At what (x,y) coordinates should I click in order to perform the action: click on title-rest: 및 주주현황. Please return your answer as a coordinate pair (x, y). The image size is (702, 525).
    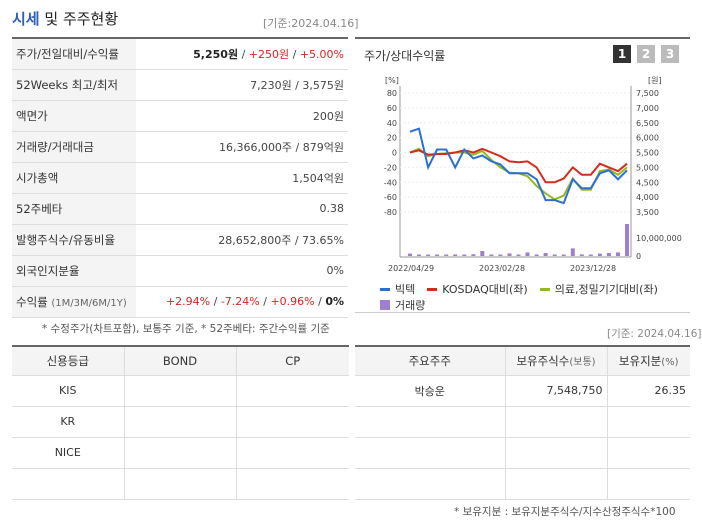
    Looking at the image, I should click on (81, 19).